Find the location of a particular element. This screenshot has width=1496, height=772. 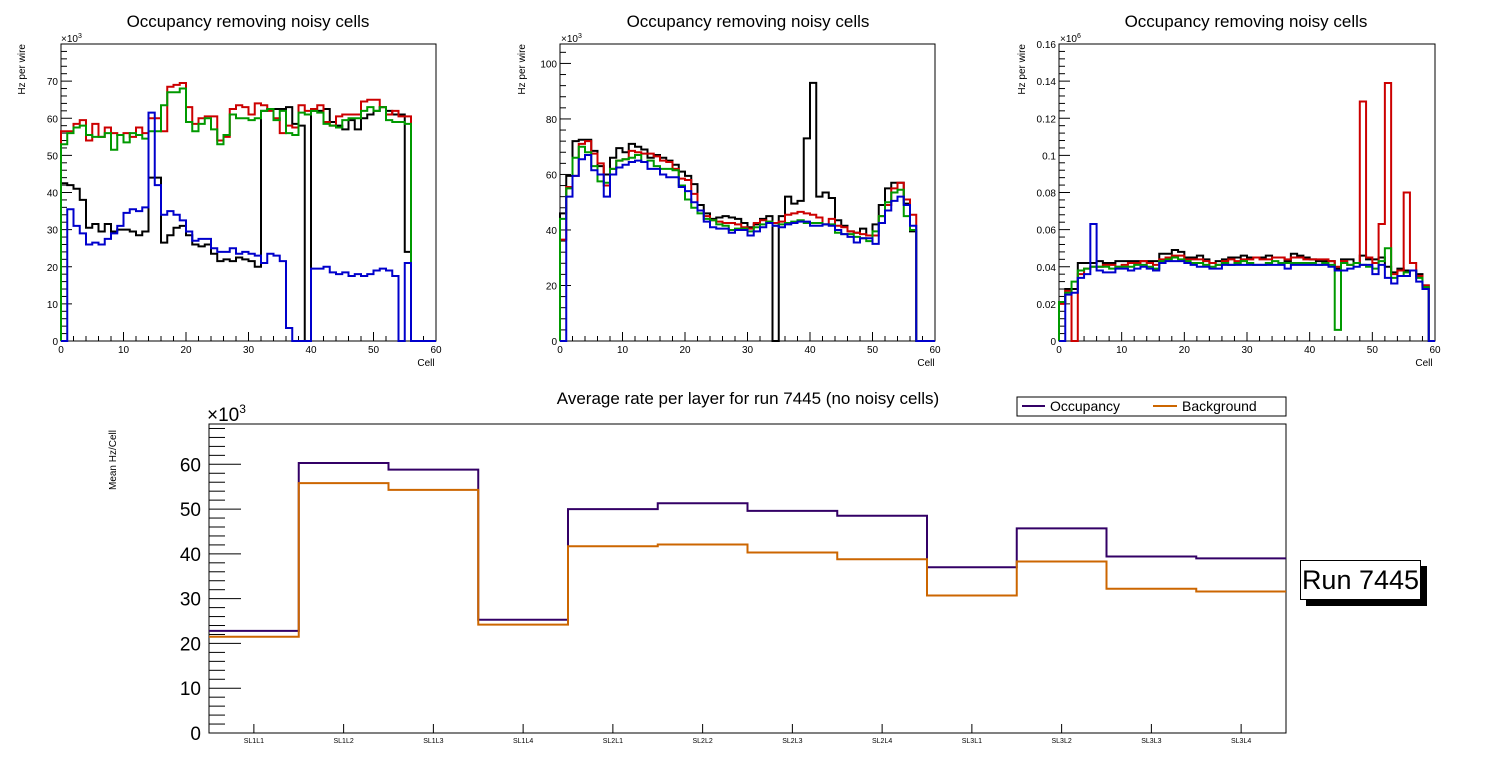

exponent-power: 6 is located at coordinates (1079, 36).